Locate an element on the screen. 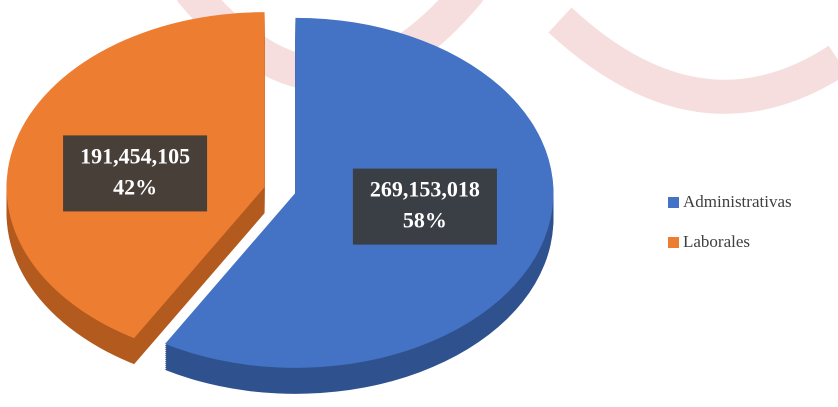 This screenshot has width=838, height=407. data-label-percent: 58% is located at coordinates (425, 220).